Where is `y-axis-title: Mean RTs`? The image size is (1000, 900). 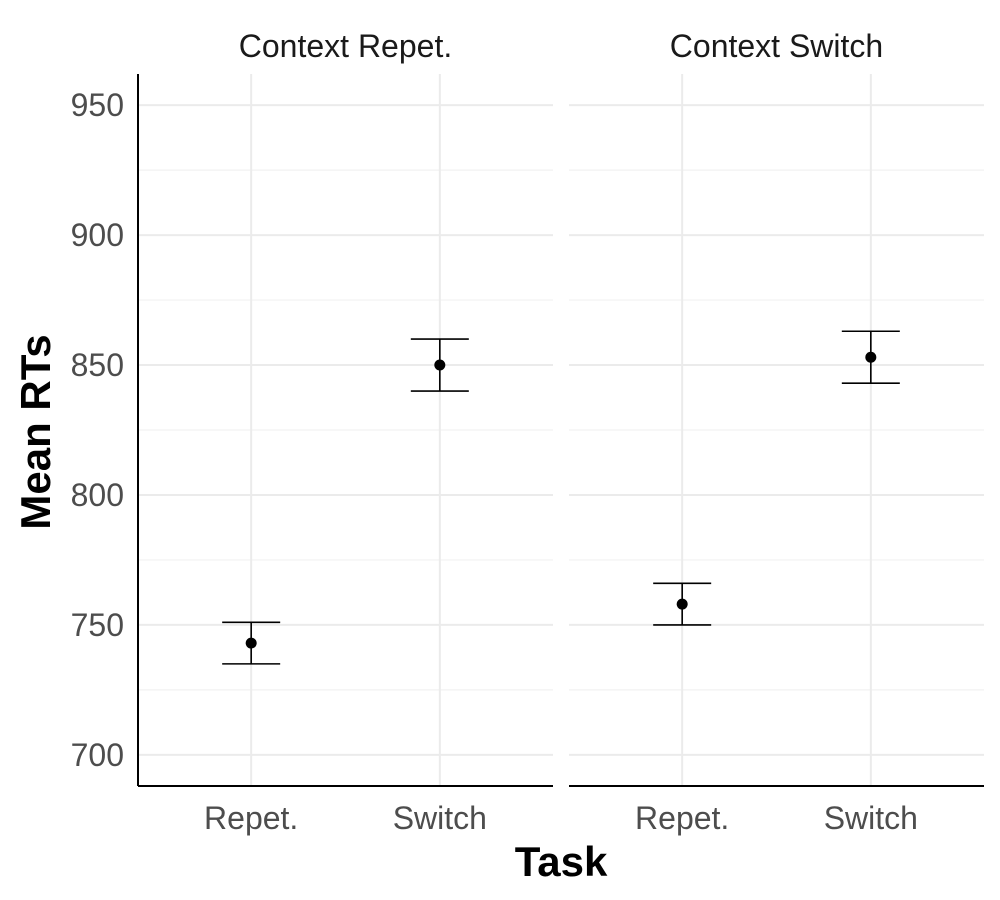 y-axis-title: Mean RTs is located at coordinates (35, 431).